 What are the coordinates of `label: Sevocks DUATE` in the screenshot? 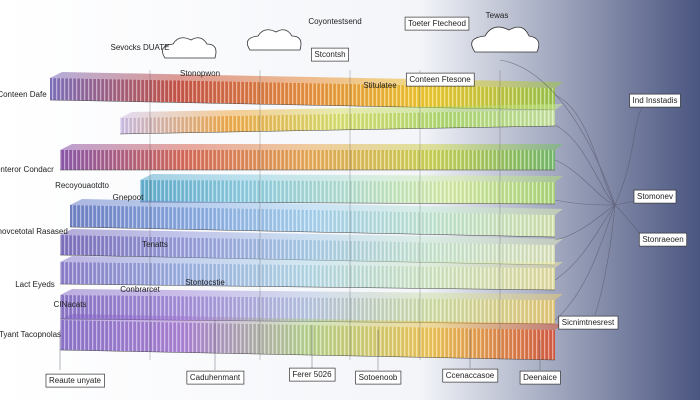 It's located at (140, 47).